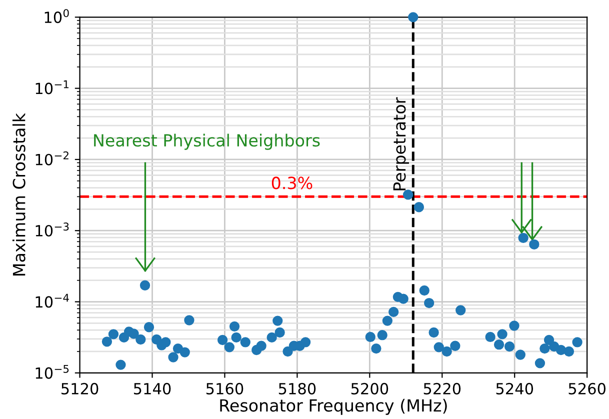 This screenshot has height=419, width=609. I want to click on x-tick-label: 5240, so click(515, 388).